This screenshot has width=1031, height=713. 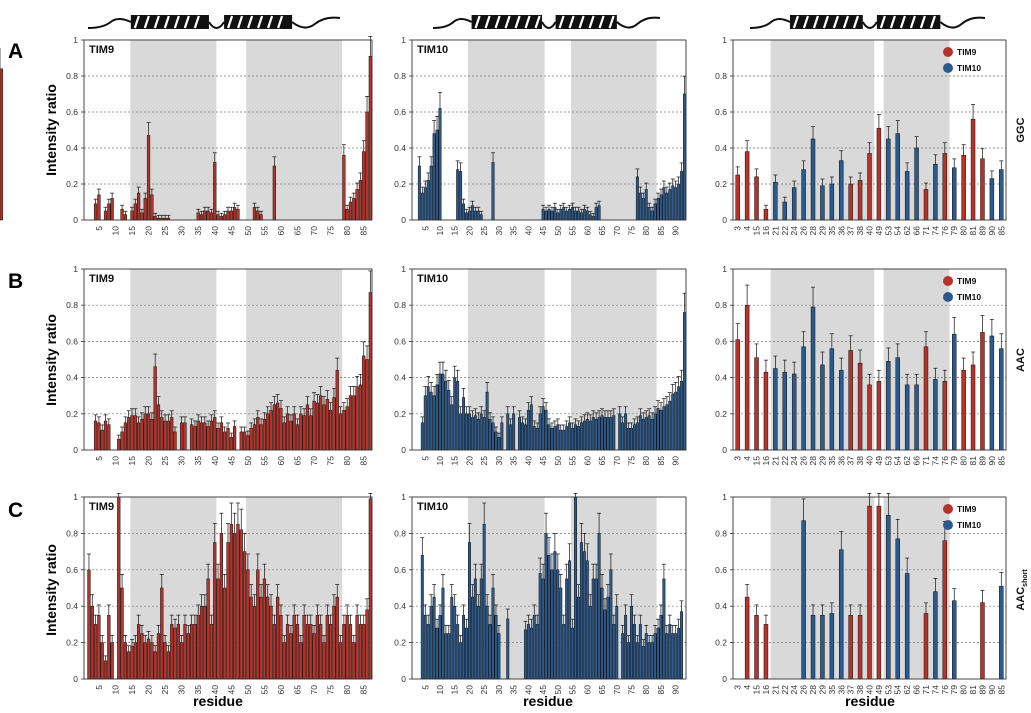 I want to click on x-tick-label: 55, so click(x=573, y=690).